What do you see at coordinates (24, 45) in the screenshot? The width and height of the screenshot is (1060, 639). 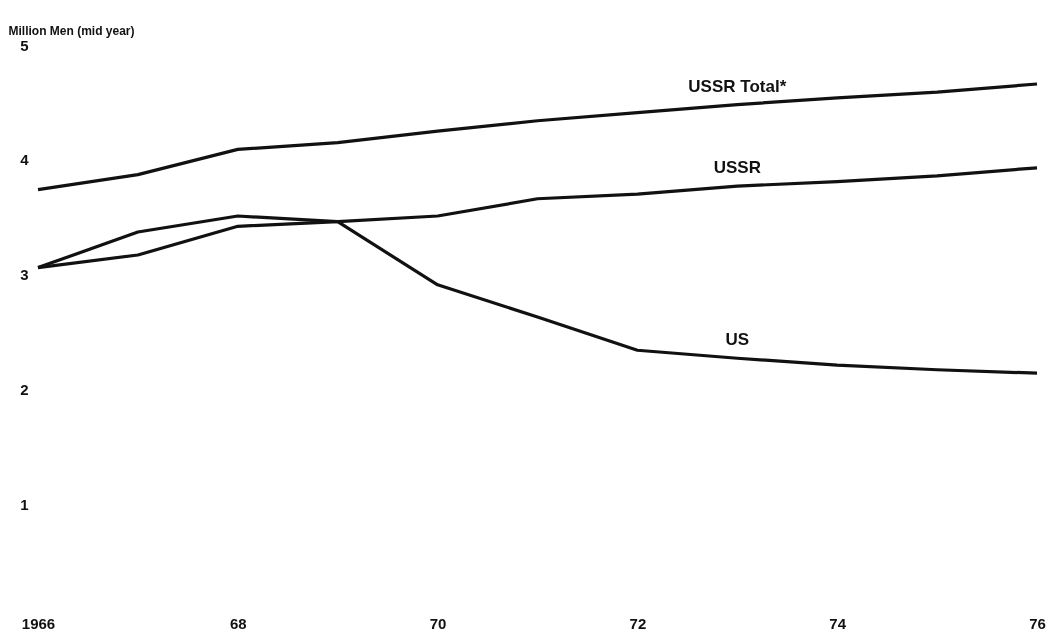 I see `y-tick-label: 5` at bounding box center [24, 45].